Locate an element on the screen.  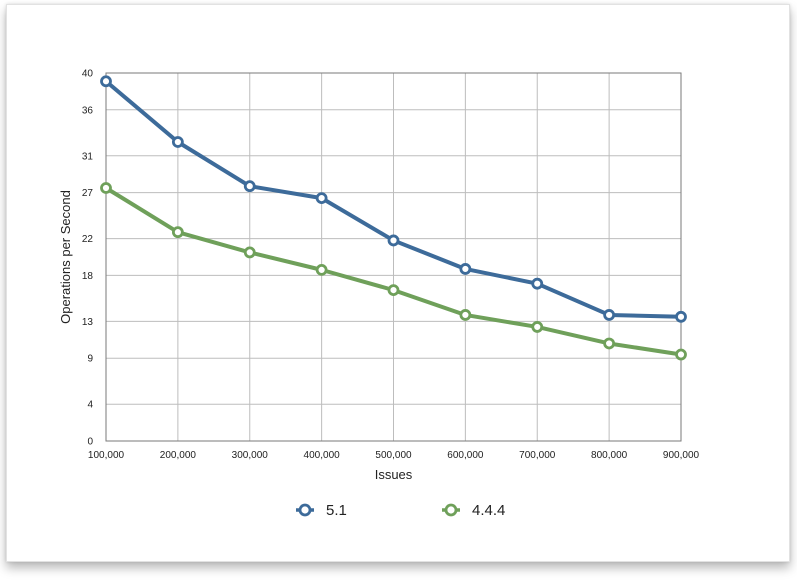
x-tick-label: 700,000 is located at coordinates (537, 455).